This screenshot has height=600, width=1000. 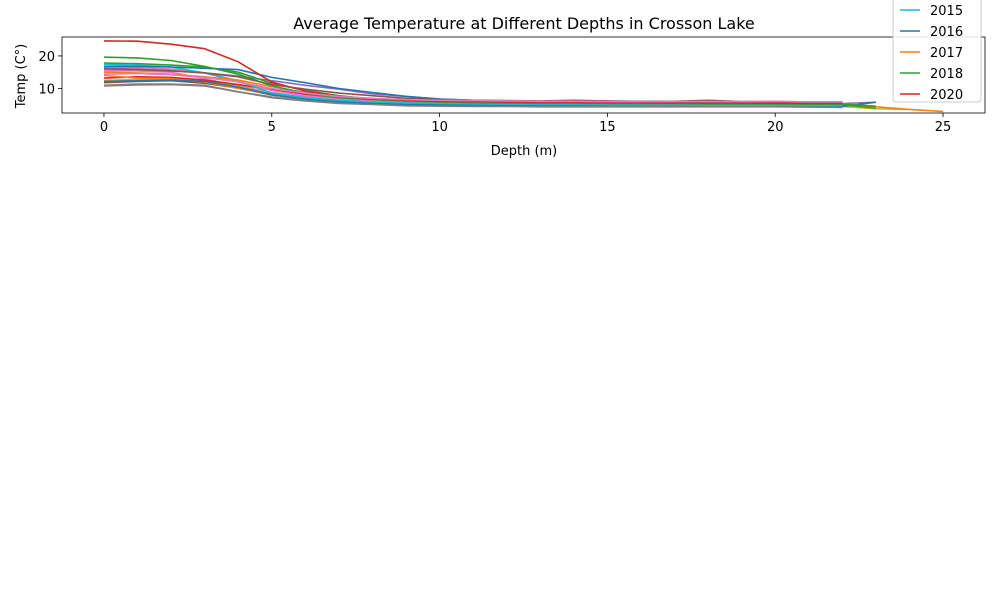 I want to click on x-tick-label: 25, so click(x=943, y=127).